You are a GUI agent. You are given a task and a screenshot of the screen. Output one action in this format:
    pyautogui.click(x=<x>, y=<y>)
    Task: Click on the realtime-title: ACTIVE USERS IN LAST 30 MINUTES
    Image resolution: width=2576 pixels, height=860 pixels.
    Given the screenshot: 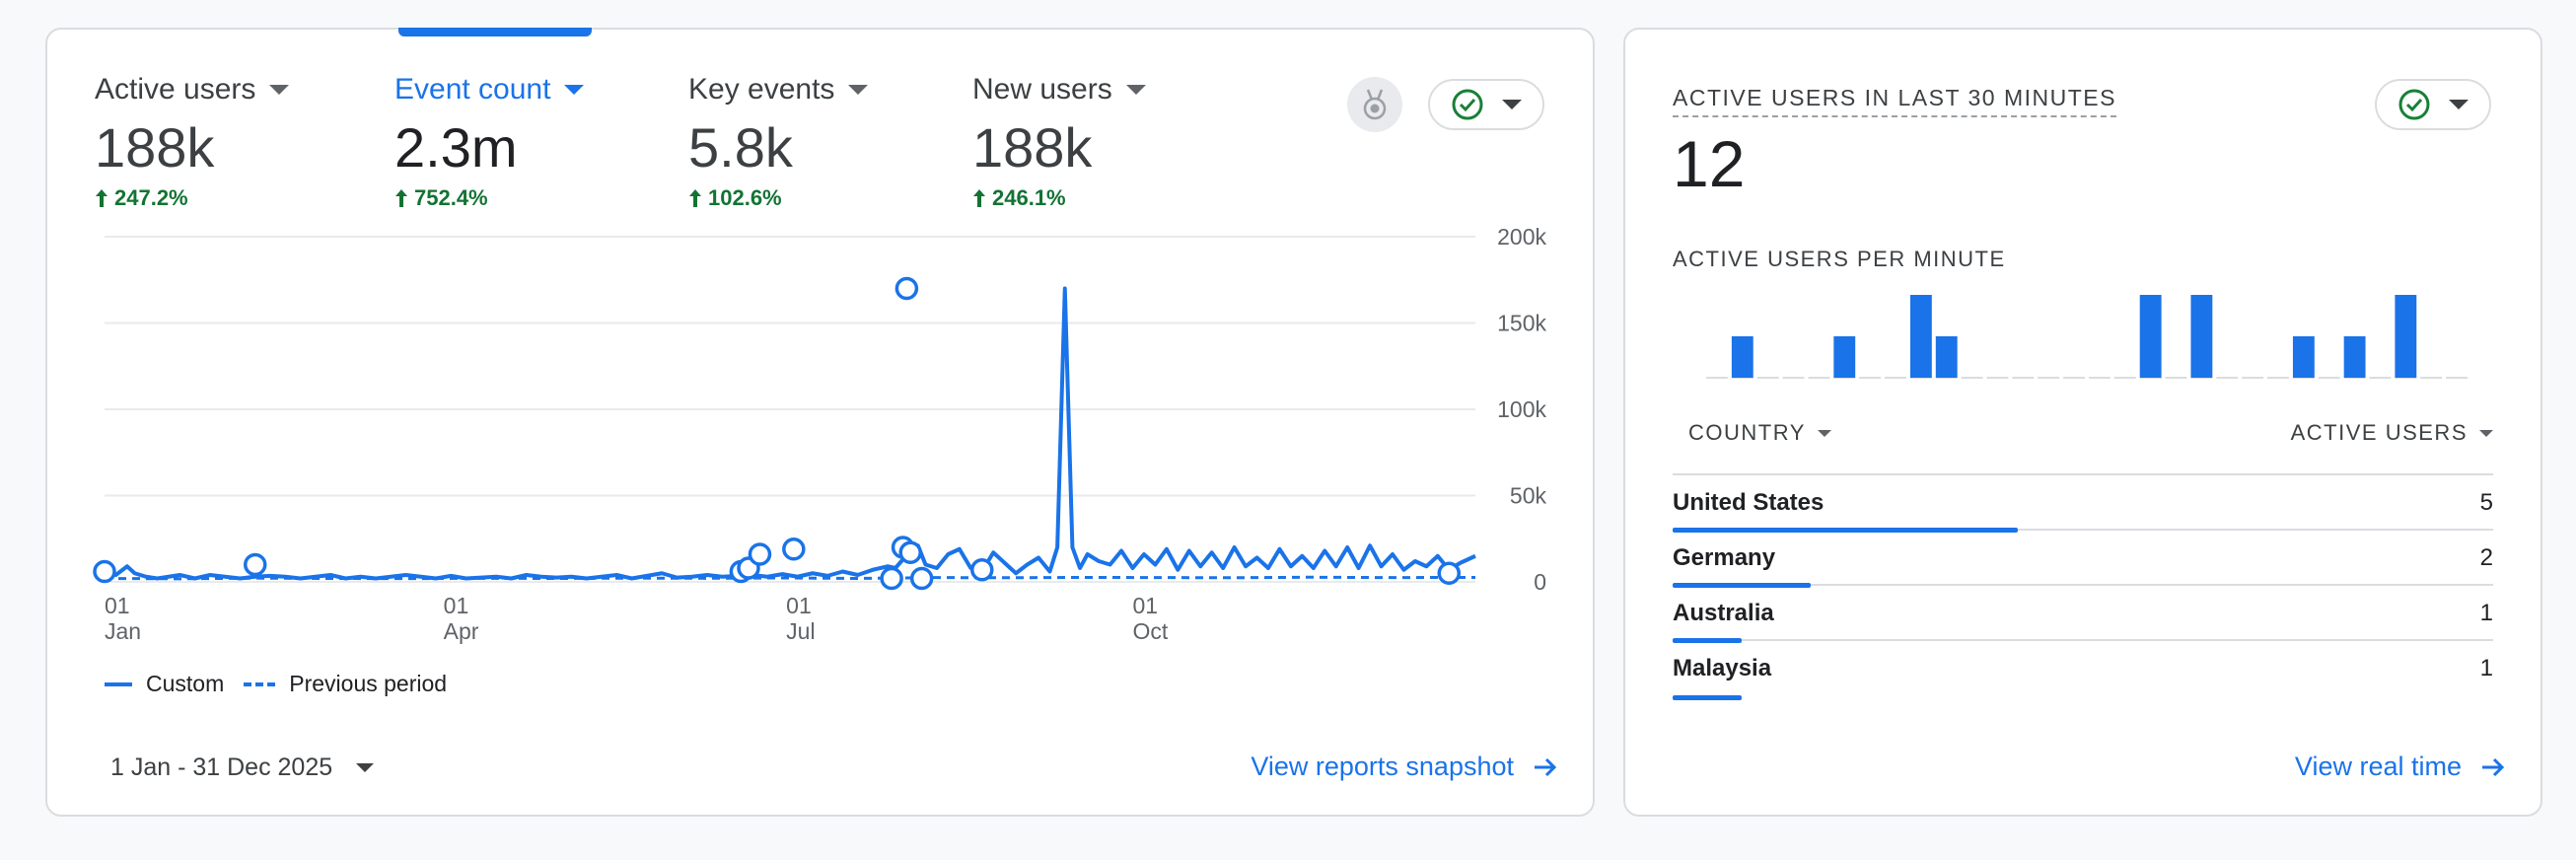 What is the action you would take?
    pyautogui.click(x=1895, y=101)
    